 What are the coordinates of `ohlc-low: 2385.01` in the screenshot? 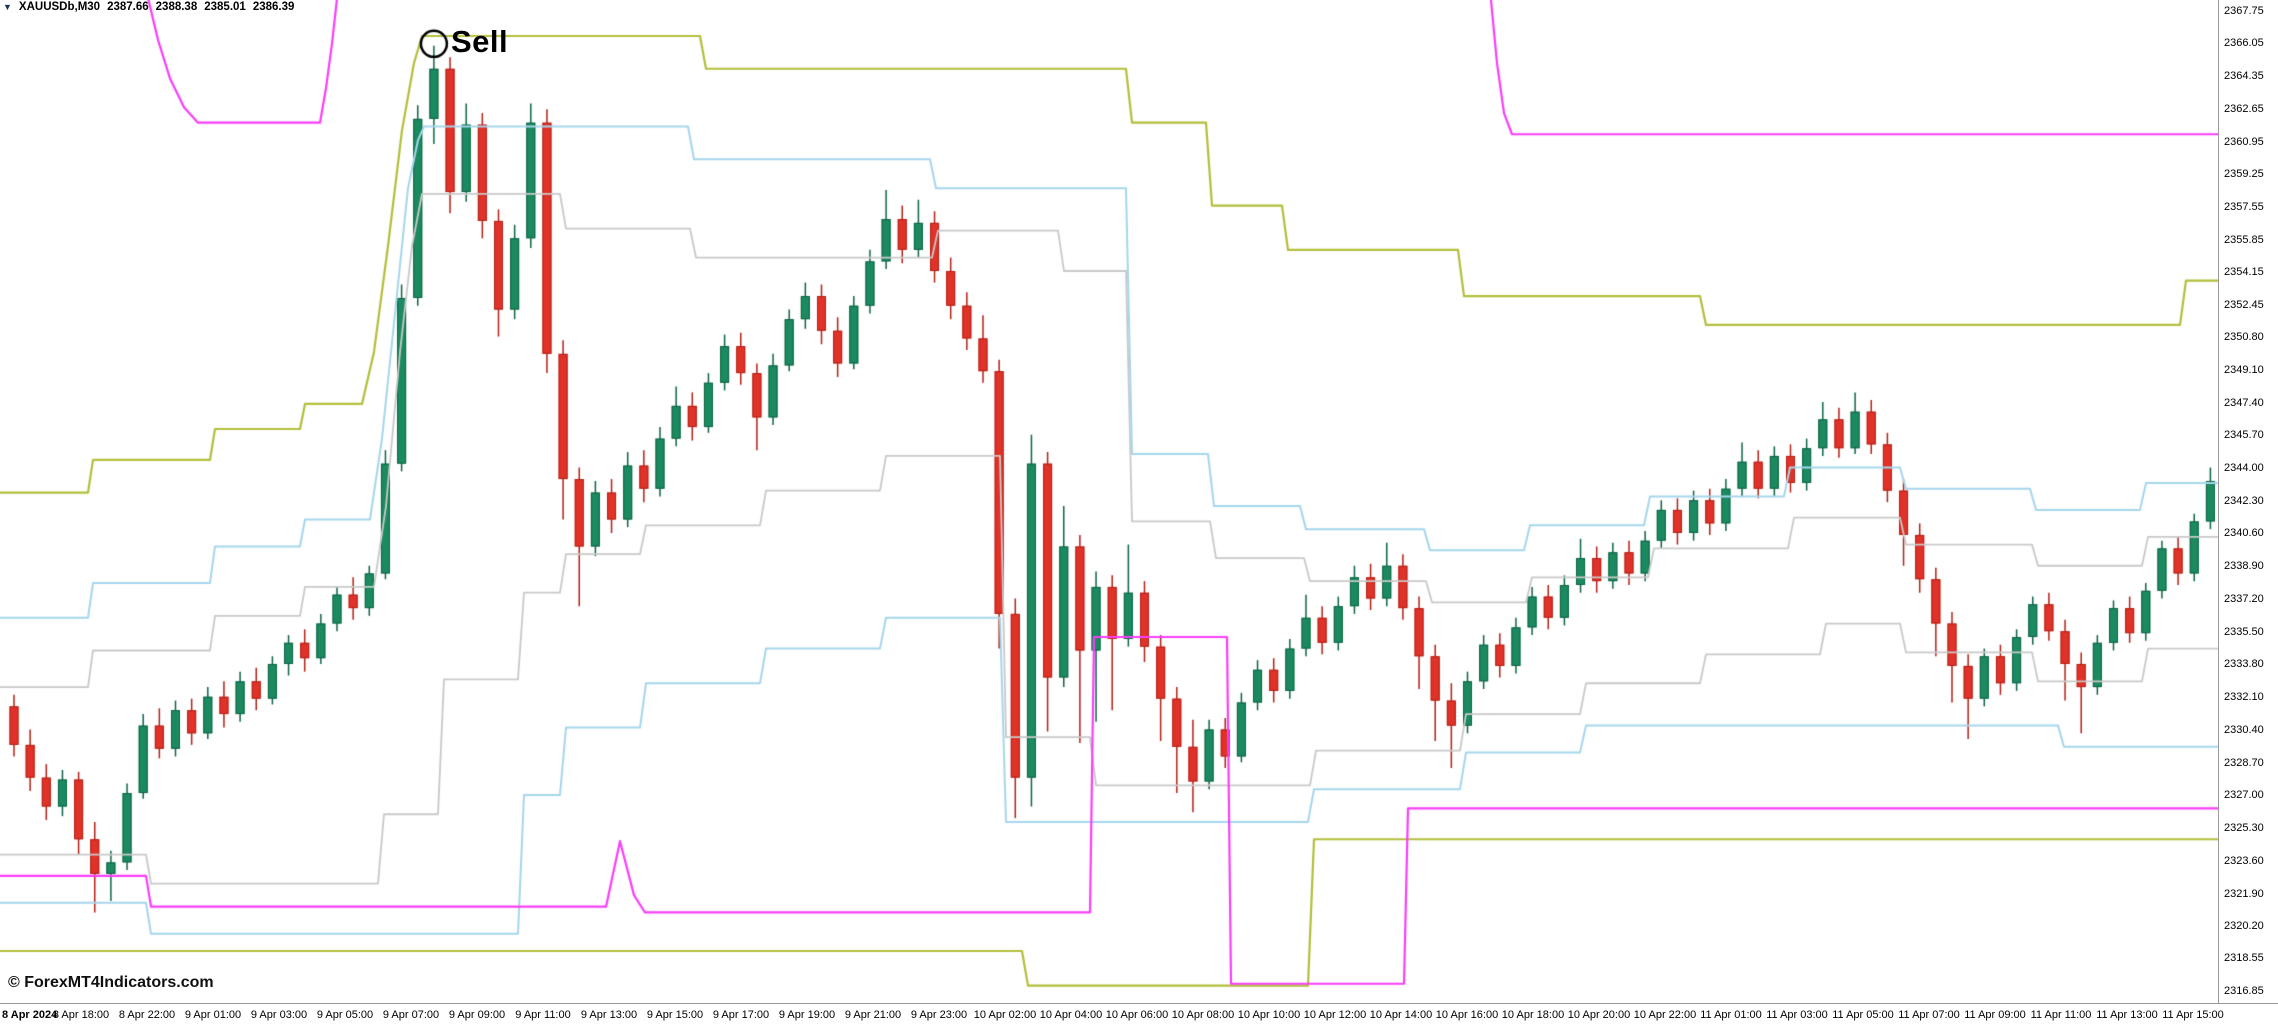 It's located at (225, 7).